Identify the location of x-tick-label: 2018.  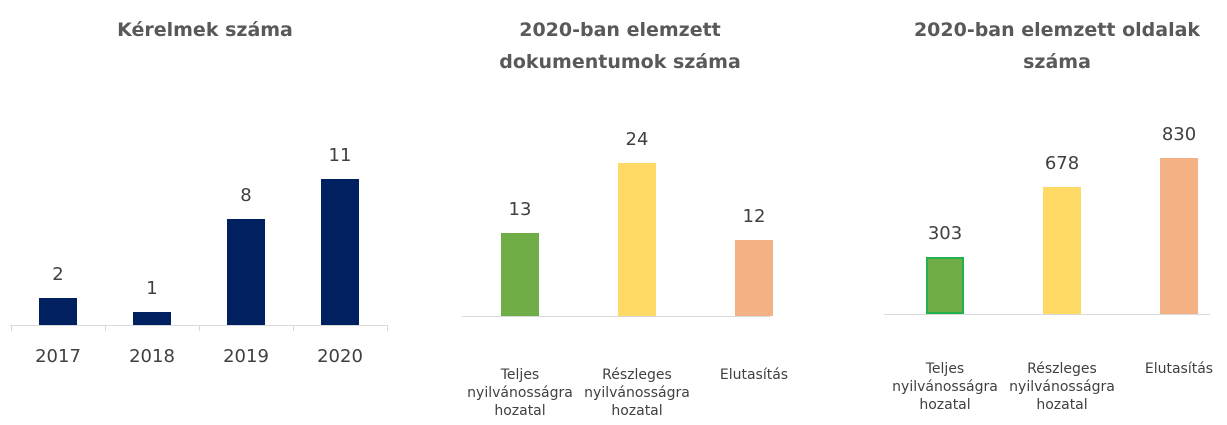
(152, 356).